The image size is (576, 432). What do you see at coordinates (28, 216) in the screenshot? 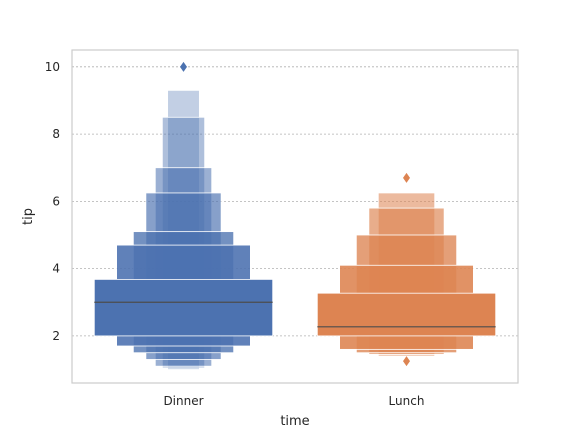
I see `y-axis-label: tip` at bounding box center [28, 216].